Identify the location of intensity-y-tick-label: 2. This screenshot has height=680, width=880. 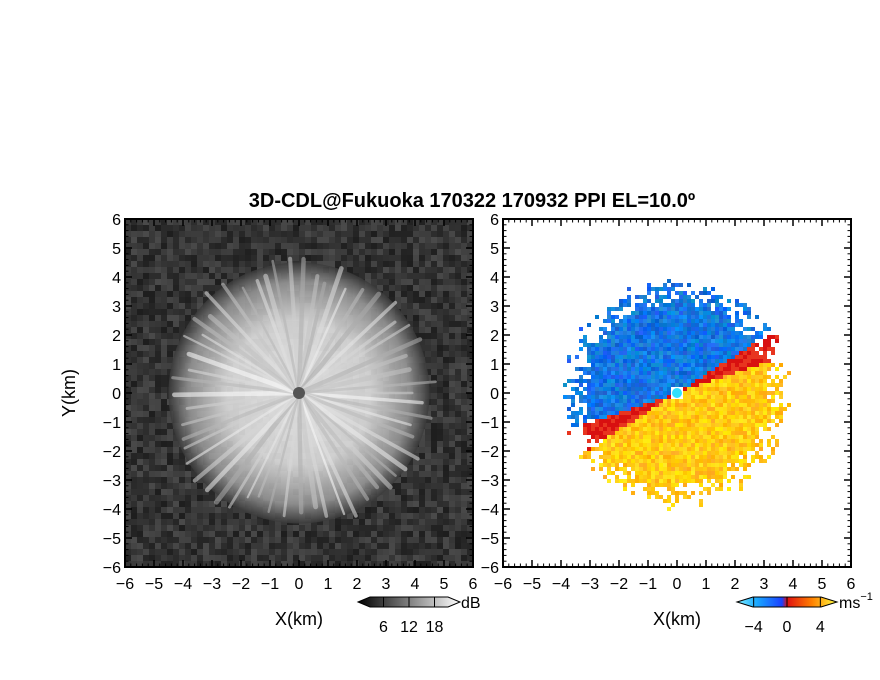
(116, 336).